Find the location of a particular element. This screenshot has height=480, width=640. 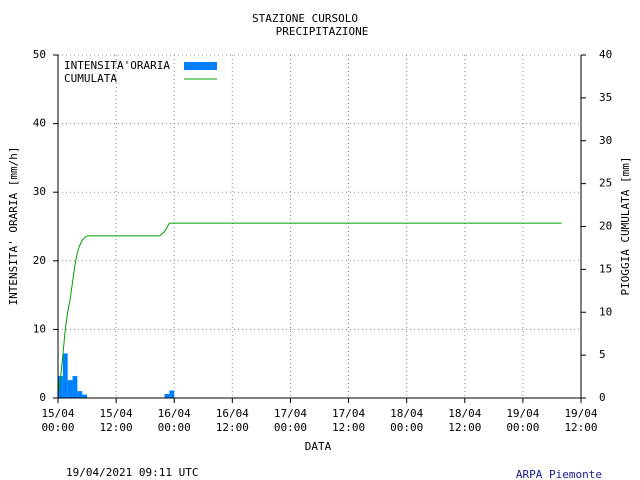

x-axis-label: DATA is located at coordinates (318, 446).